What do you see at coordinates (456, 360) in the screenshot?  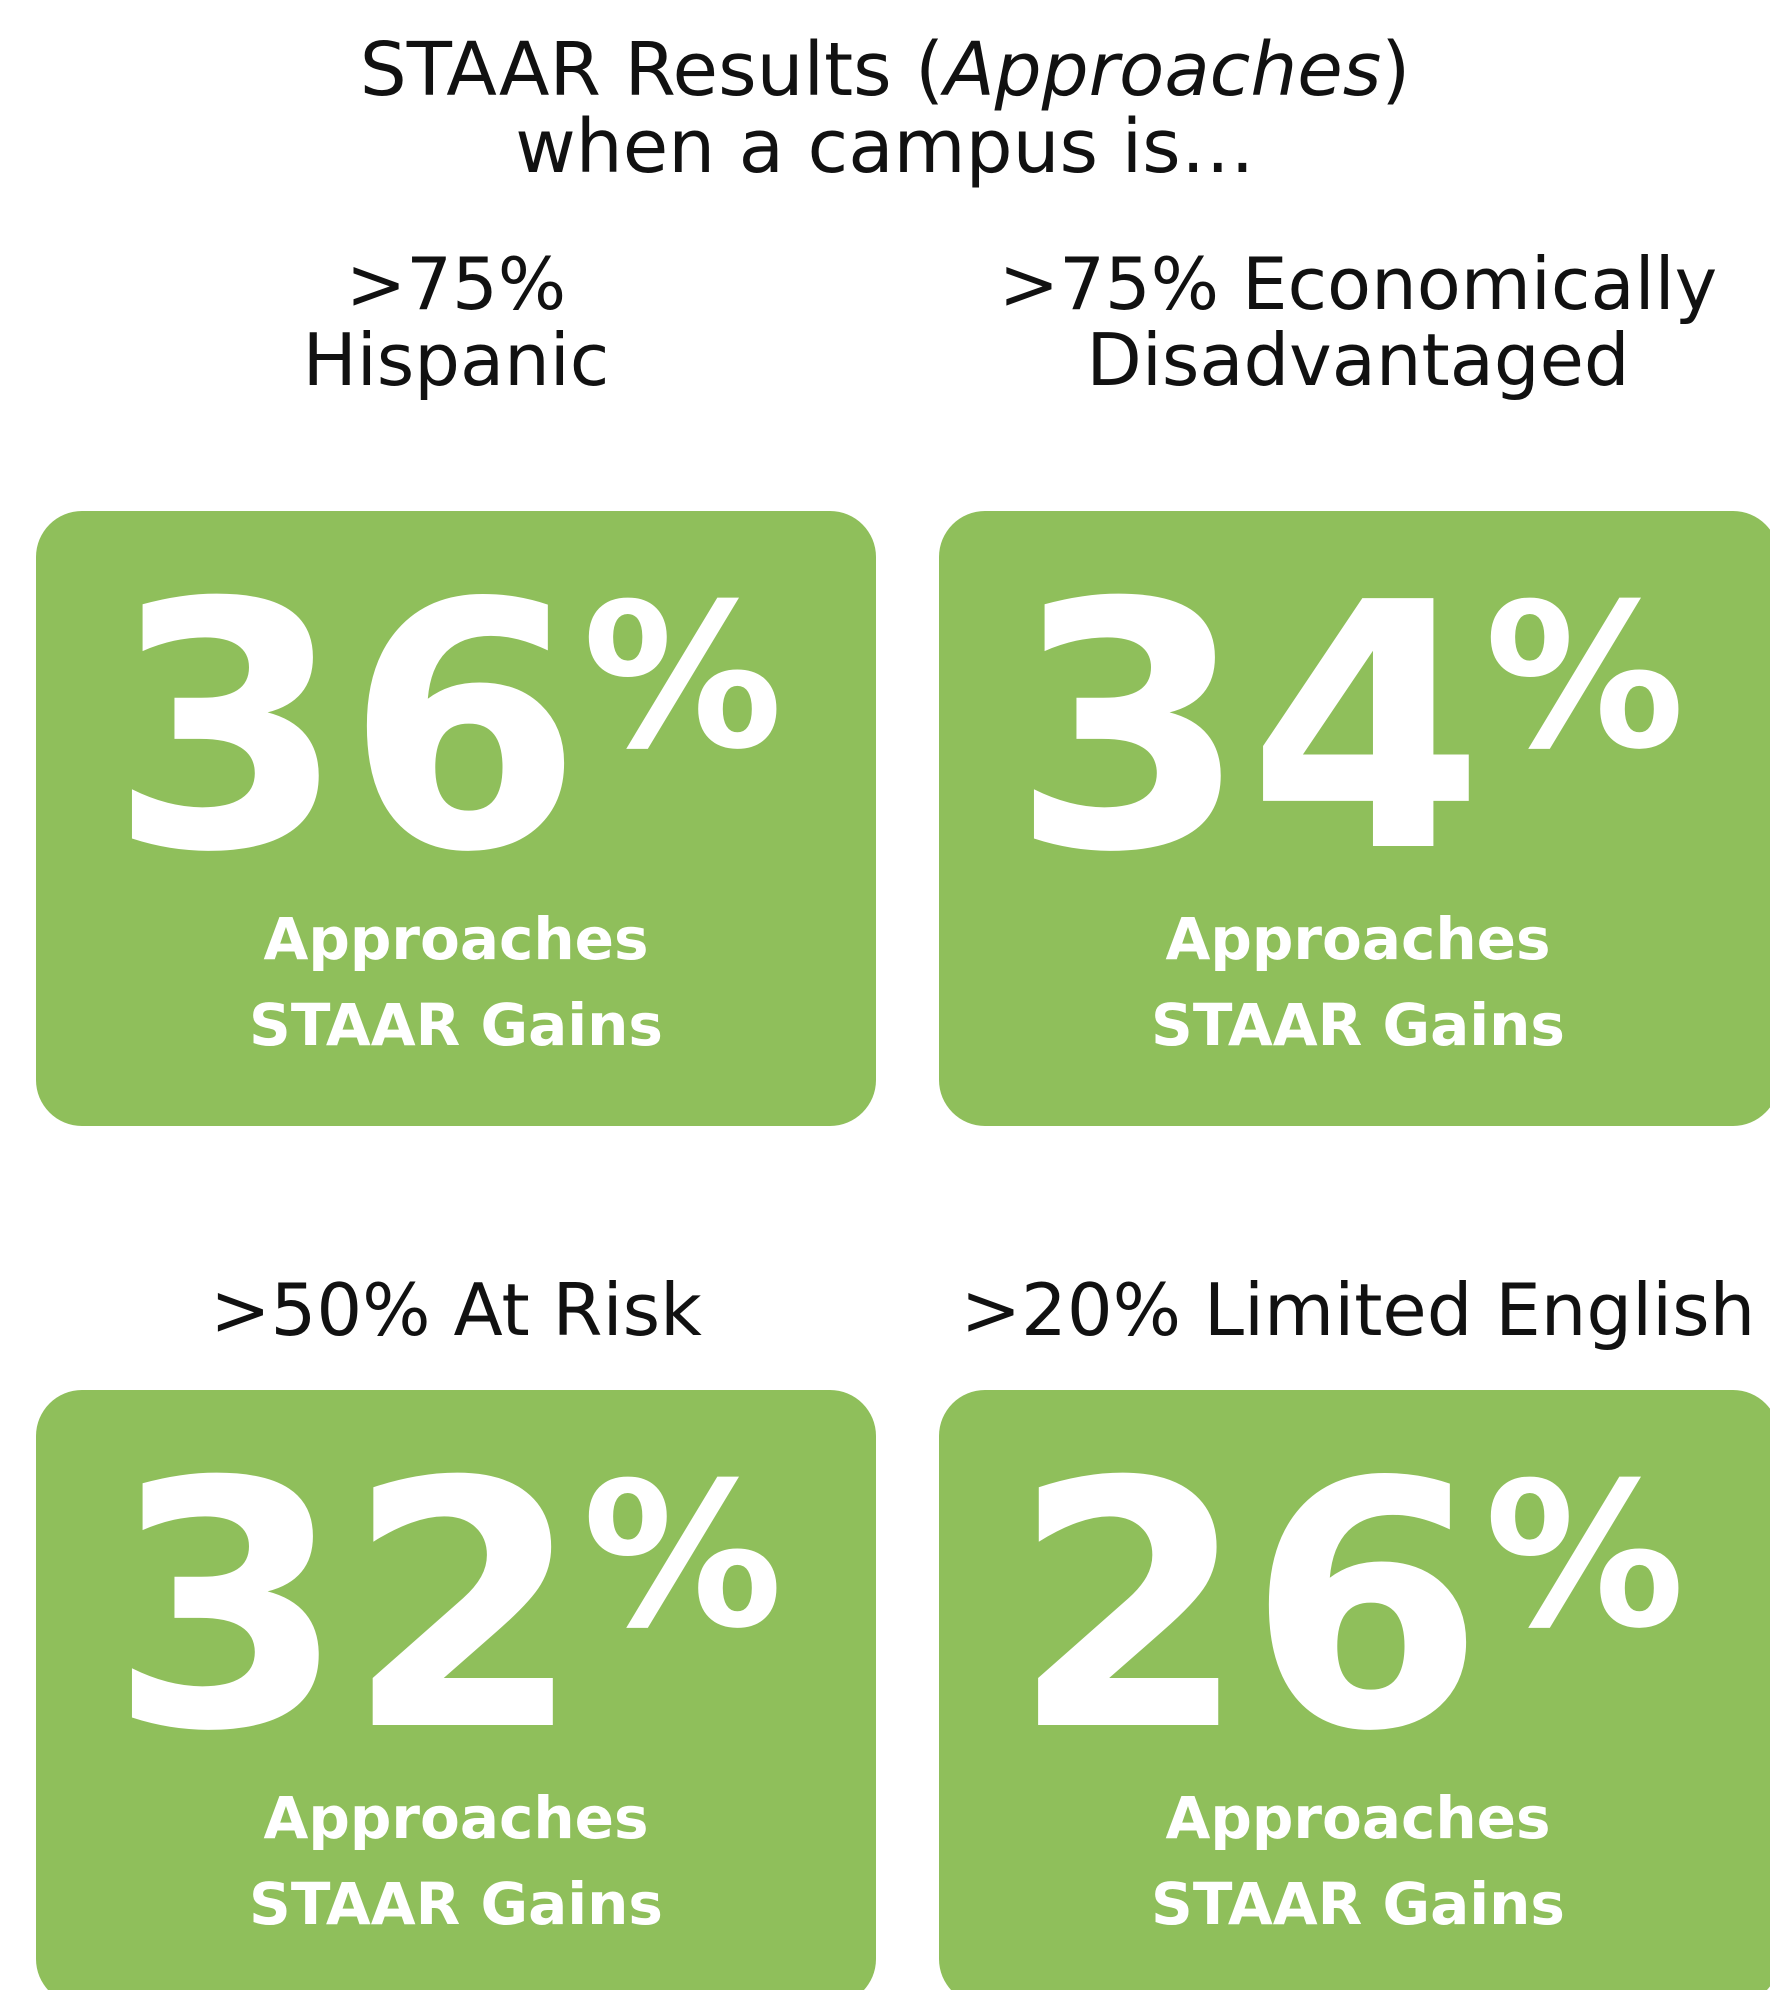 I see `card-heading: Hispanic` at bounding box center [456, 360].